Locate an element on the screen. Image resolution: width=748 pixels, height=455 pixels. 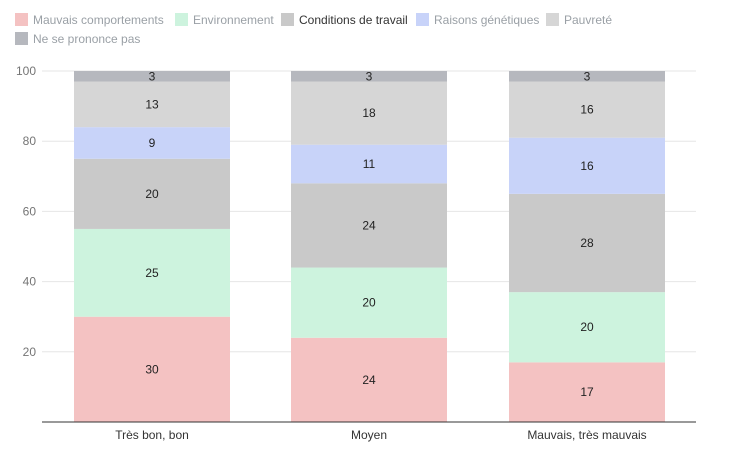
x-tick-label: Mauvais, très mauvais is located at coordinates (586, 435).